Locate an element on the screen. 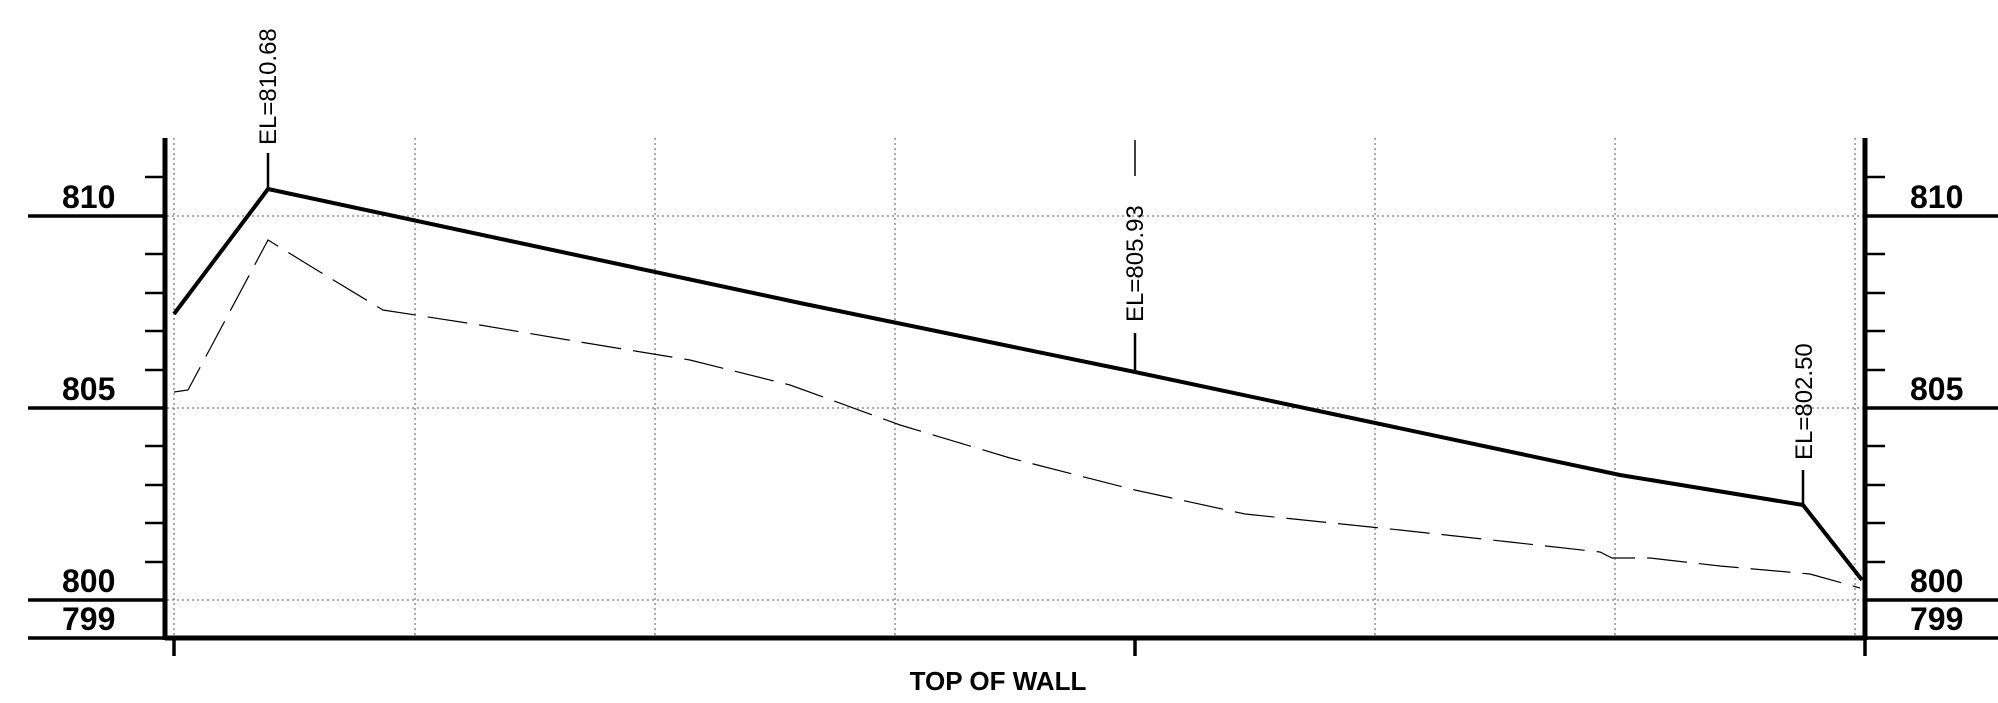  station-ticks is located at coordinates (1019, 648).